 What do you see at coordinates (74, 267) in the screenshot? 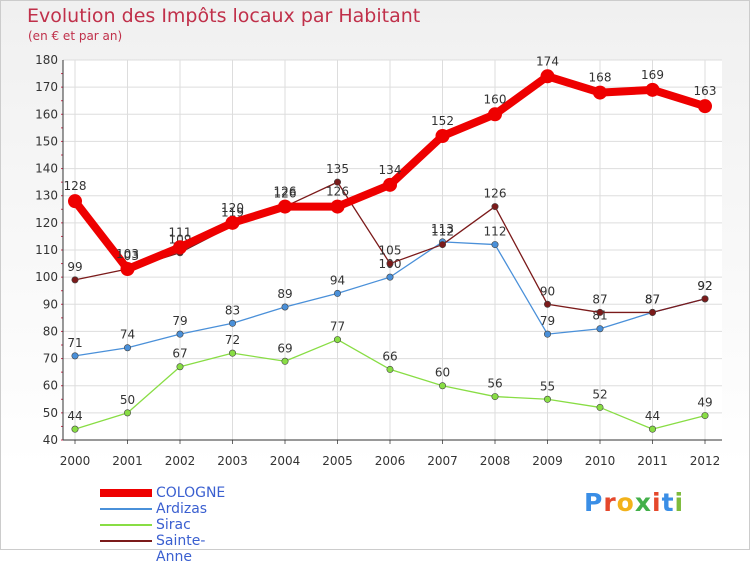
I see `data-label: 99` at bounding box center [74, 267].